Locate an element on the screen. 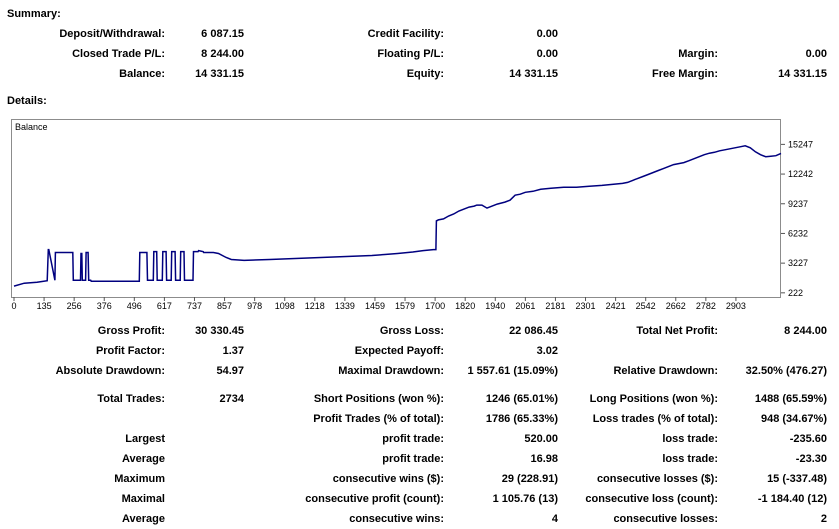  stat-value: 29 (228.91) is located at coordinates (529, 479).